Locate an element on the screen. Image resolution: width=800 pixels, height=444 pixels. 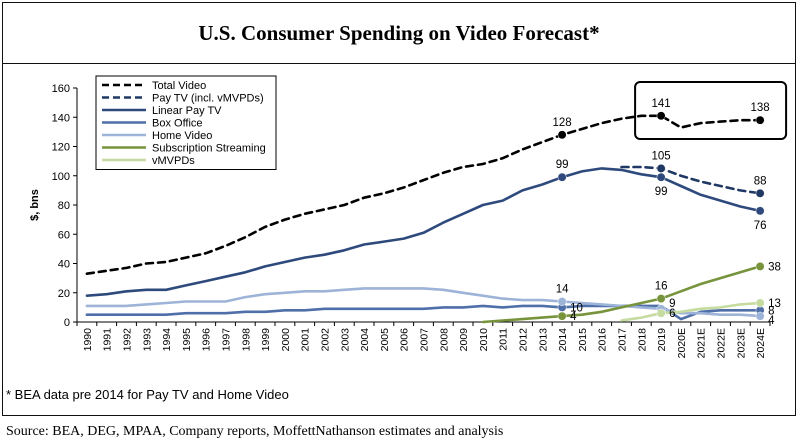
y-tick-label: 120 is located at coordinates (61, 148).